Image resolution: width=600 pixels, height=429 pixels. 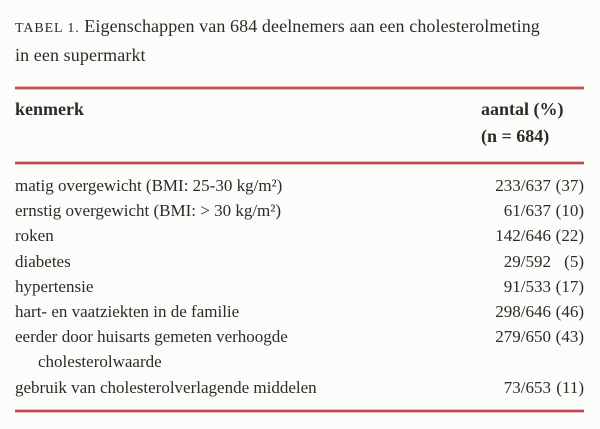 What do you see at coordinates (570, 387) in the screenshot?
I see `row-percent: (11)` at bounding box center [570, 387].